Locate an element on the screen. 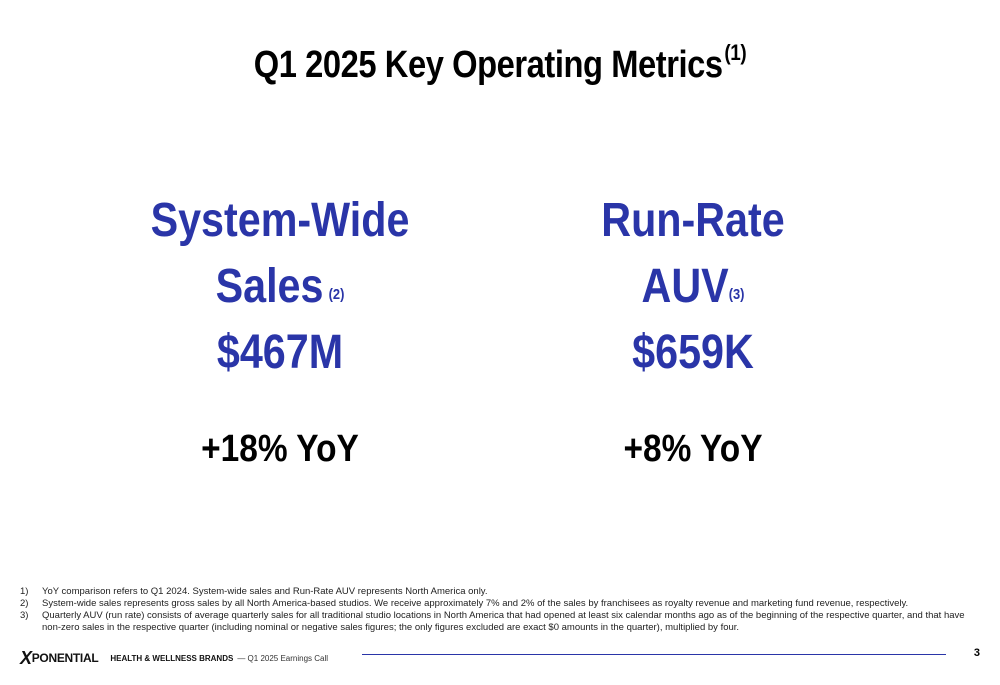 The image size is (1000, 685). page-number: 3 is located at coordinates (976, 653).